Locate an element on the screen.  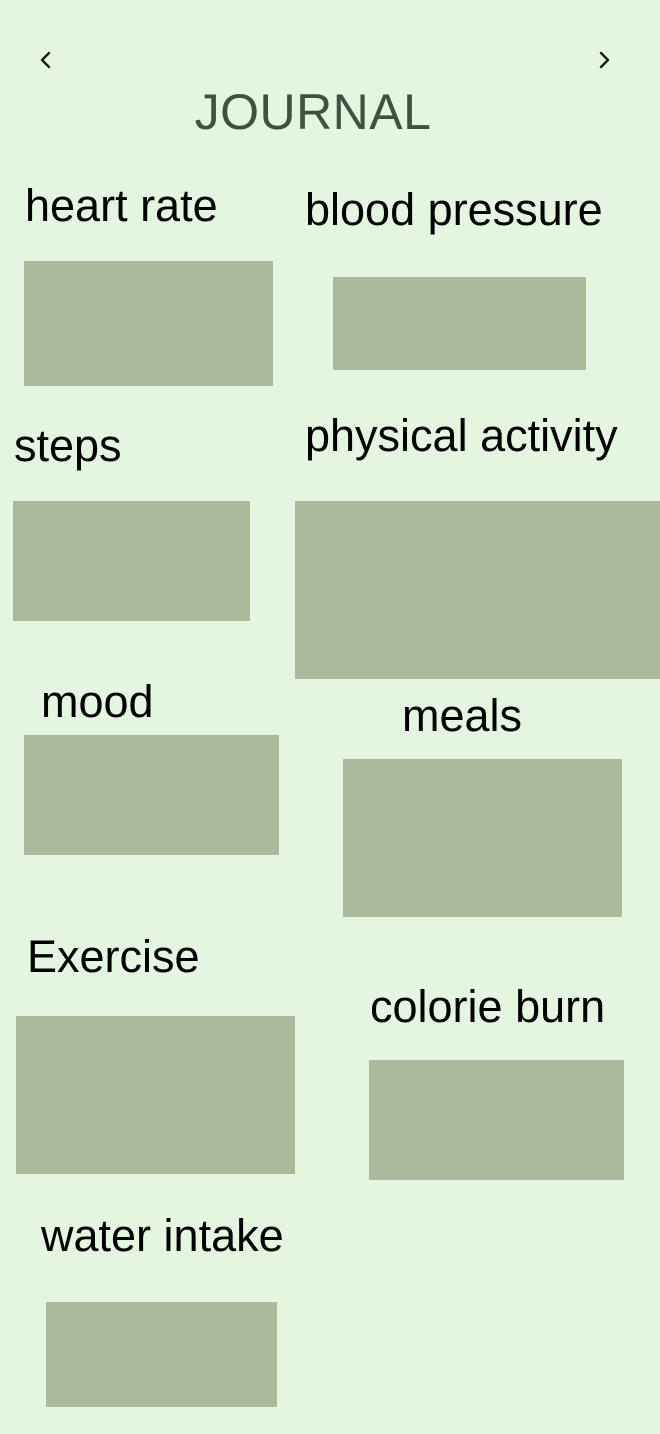
heart-rate-tile is located at coordinates (148, 323).